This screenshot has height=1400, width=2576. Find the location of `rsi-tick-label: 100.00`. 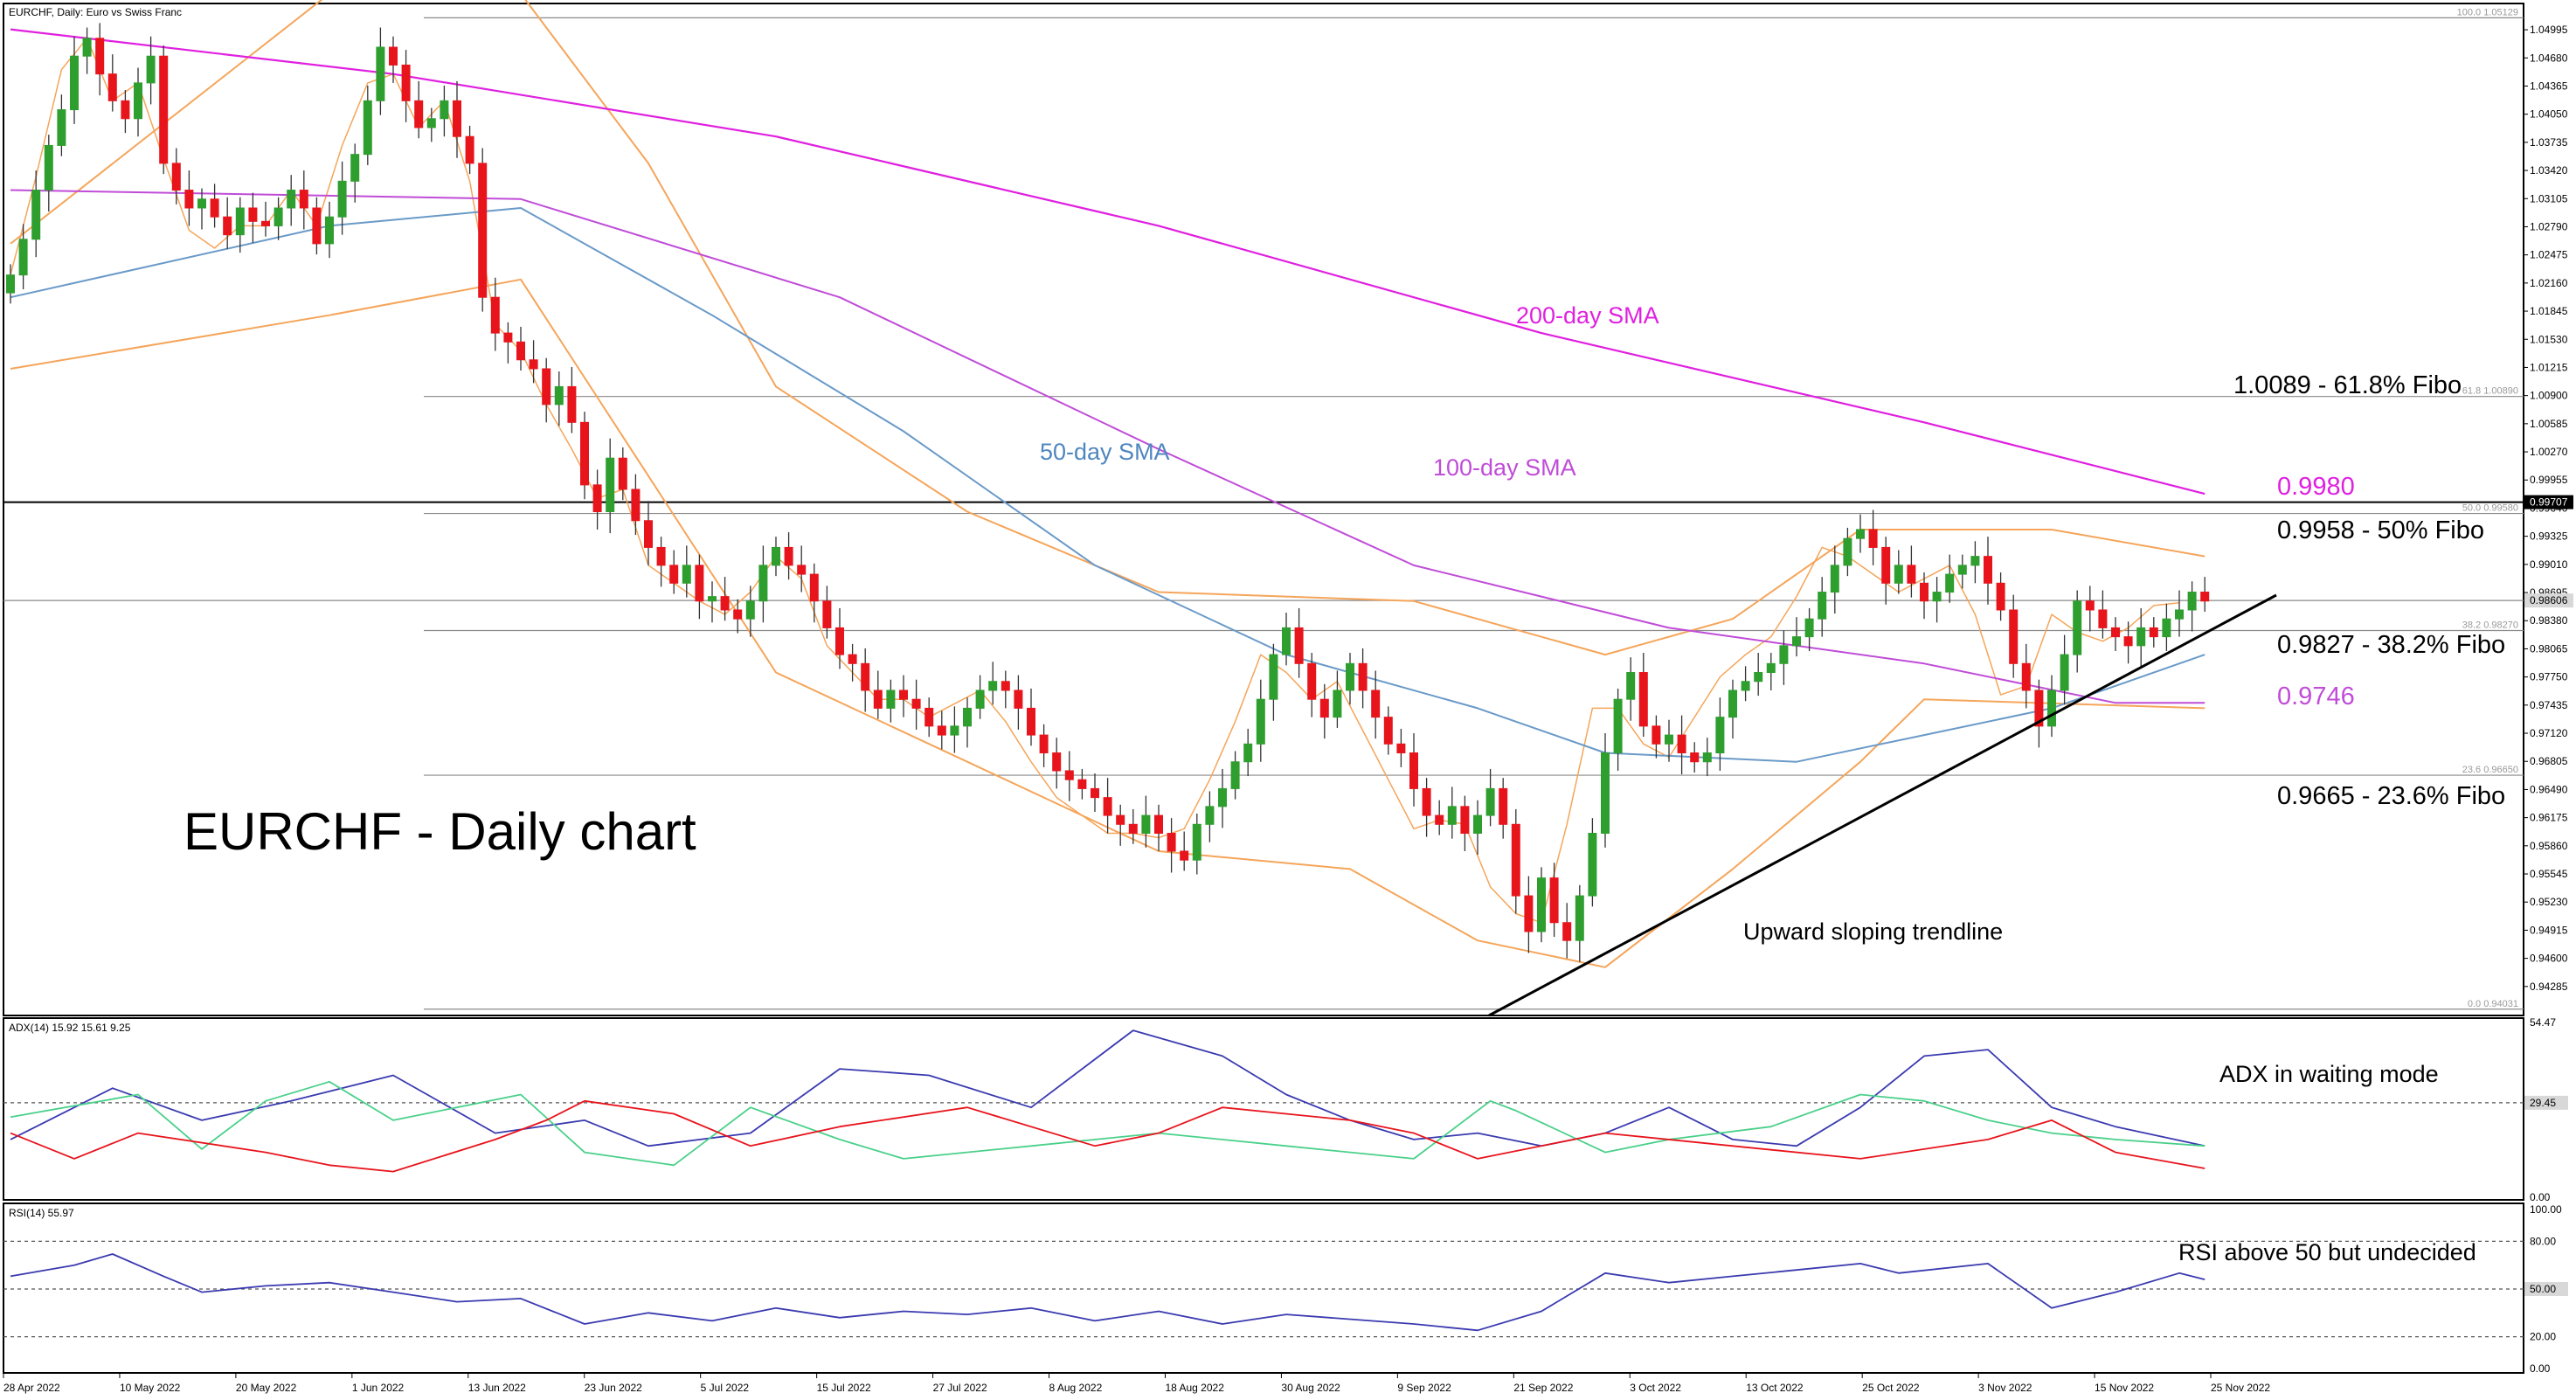

rsi-tick-label: 100.00 is located at coordinates (2546, 1210).